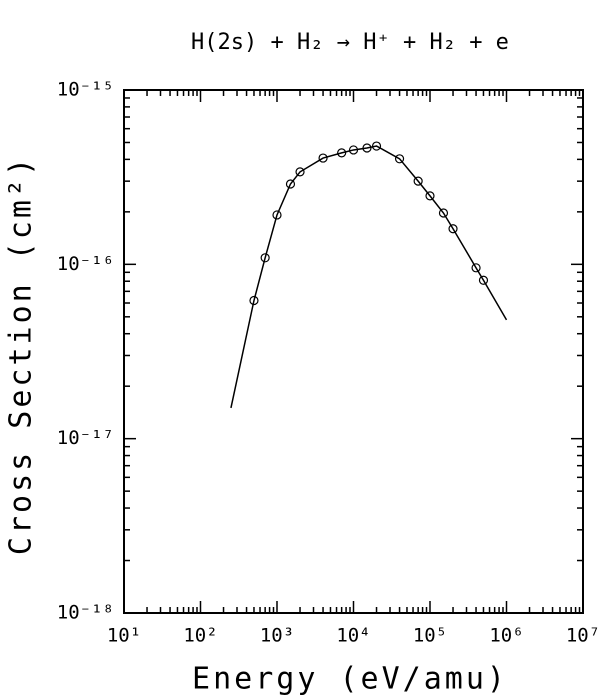 The image size is (598, 696). Describe the element at coordinates (350, 679) in the screenshot. I see `x-axis-label: Energy (eV/amu)` at that location.